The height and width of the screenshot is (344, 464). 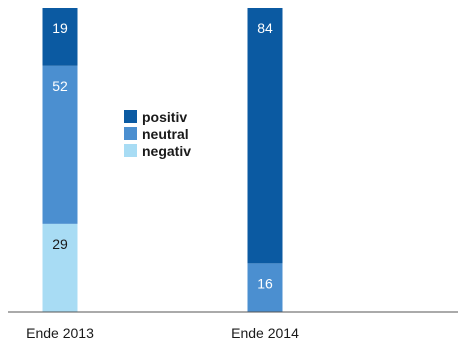 What do you see at coordinates (164, 117) in the screenshot?
I see `legend-label-positiv: positiv` at bounding box center [164, 117].